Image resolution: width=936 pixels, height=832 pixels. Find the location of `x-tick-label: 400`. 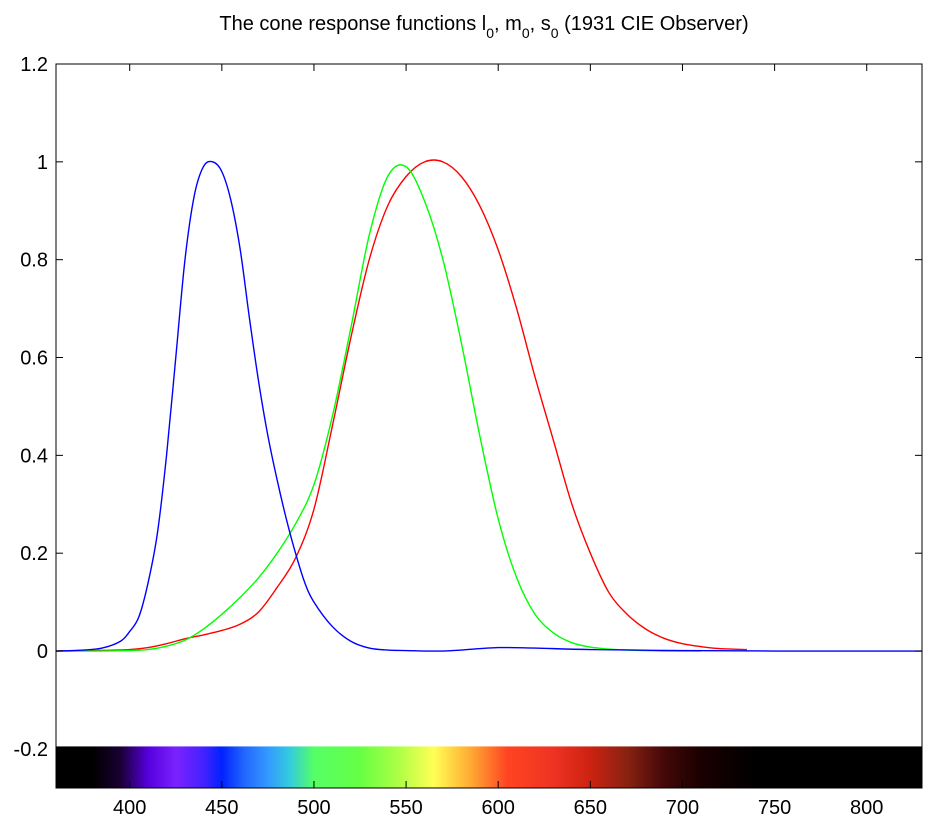

x-tick-label: 400 is located at coordinates (129, 808).